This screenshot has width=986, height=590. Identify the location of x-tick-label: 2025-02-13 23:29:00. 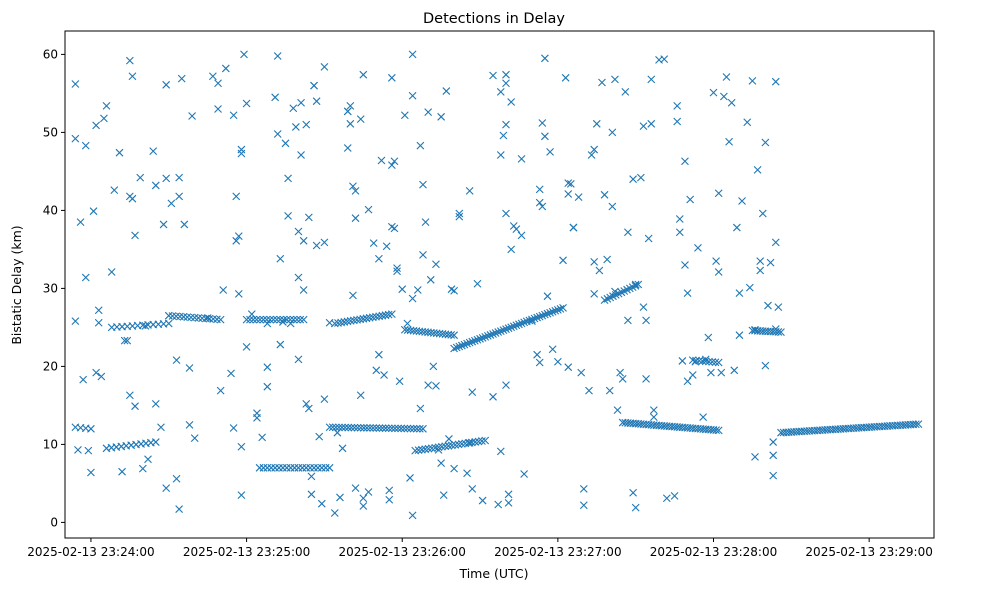
(868, 552).